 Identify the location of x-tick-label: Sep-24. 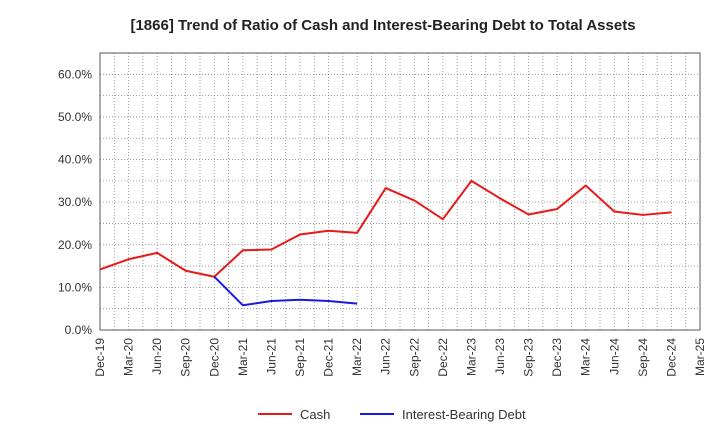
(643, 357).